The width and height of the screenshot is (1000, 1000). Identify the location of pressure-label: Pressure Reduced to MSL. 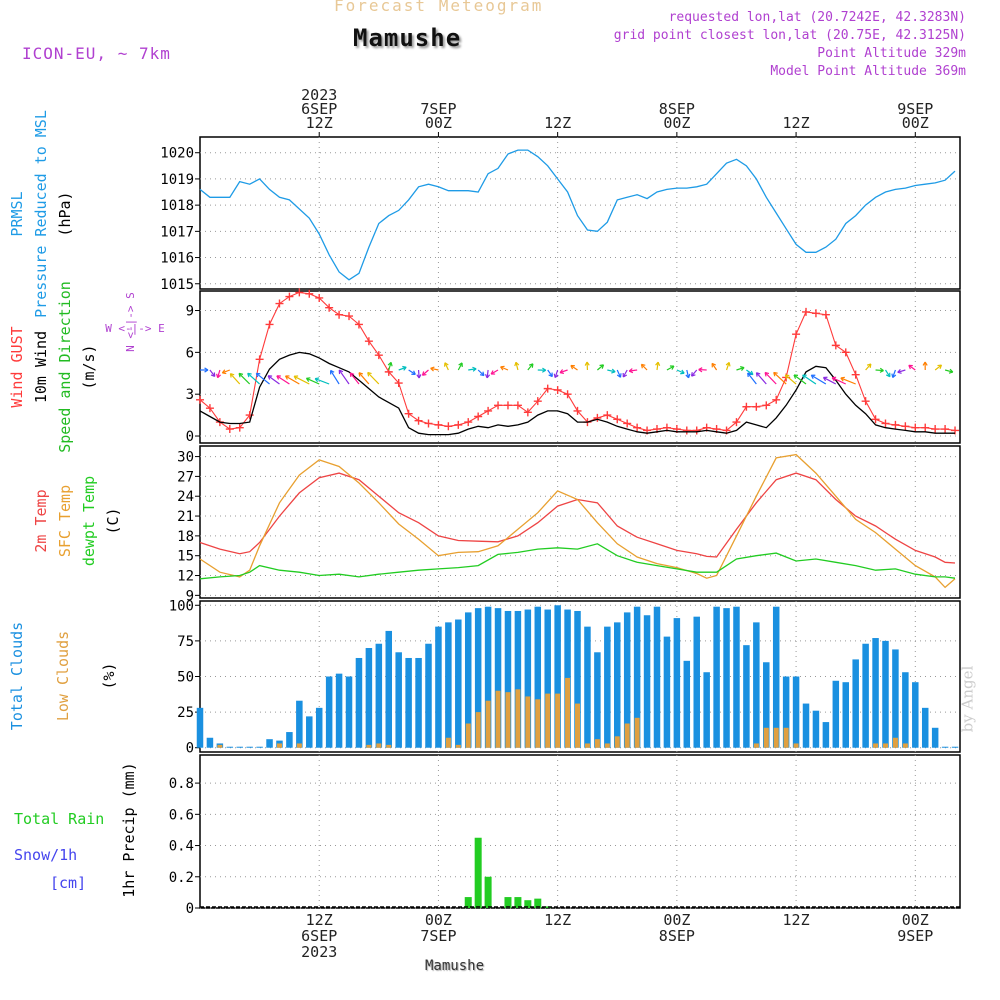
(41, 214).